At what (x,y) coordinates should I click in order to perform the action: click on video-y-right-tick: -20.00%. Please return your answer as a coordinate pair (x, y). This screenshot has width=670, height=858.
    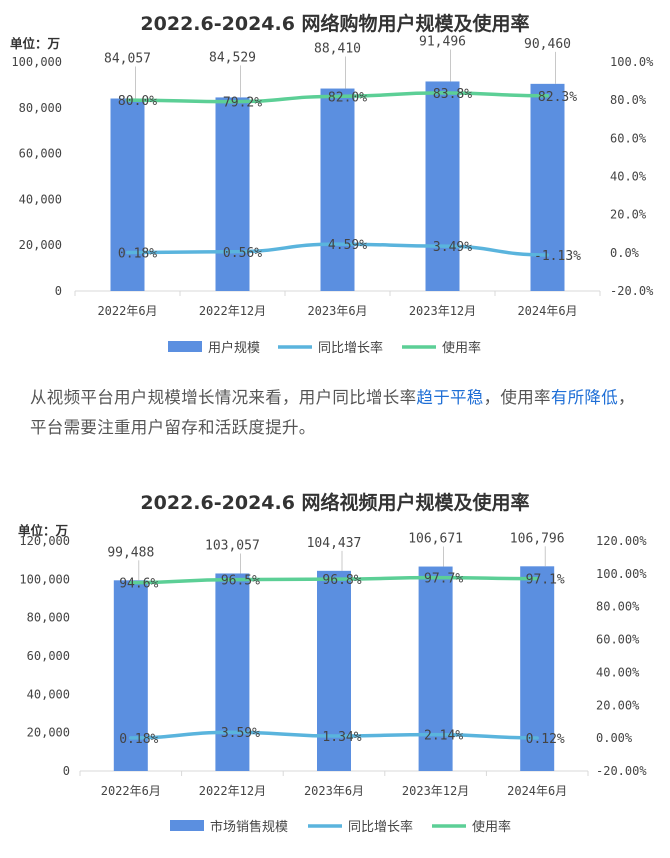
    Looking at the image, I should click on (621, 771).